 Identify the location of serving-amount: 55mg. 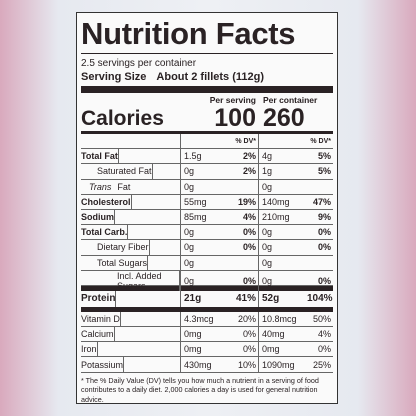
(195, 201).